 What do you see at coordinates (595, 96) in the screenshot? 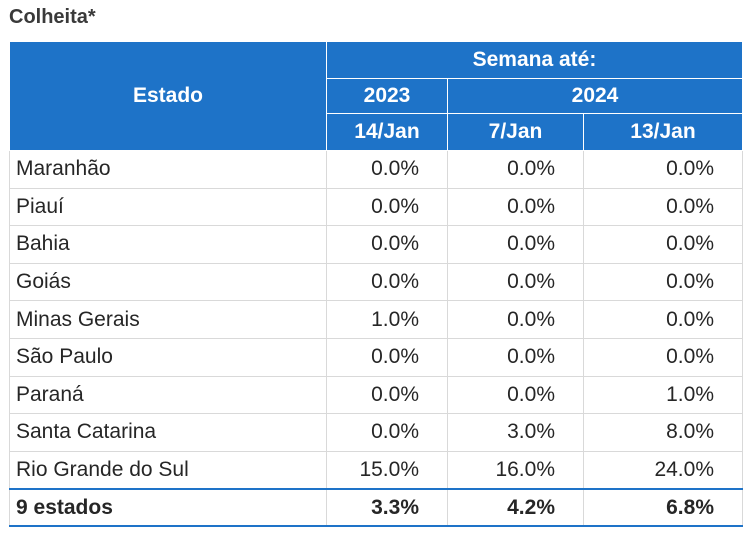
I see `header-year-2024: 2024` at bounding box center [595, 96].